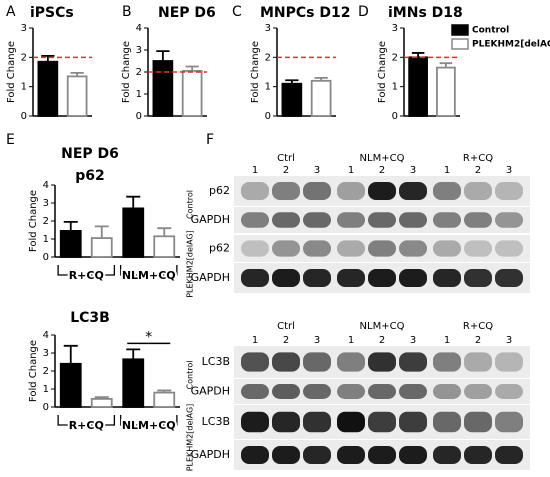 This screenshot has width=550, height=477. Describe the element at coordinates (511, 45) in the screenshot. I see `legend-label: PLEKHM2[delAG]` at that location.